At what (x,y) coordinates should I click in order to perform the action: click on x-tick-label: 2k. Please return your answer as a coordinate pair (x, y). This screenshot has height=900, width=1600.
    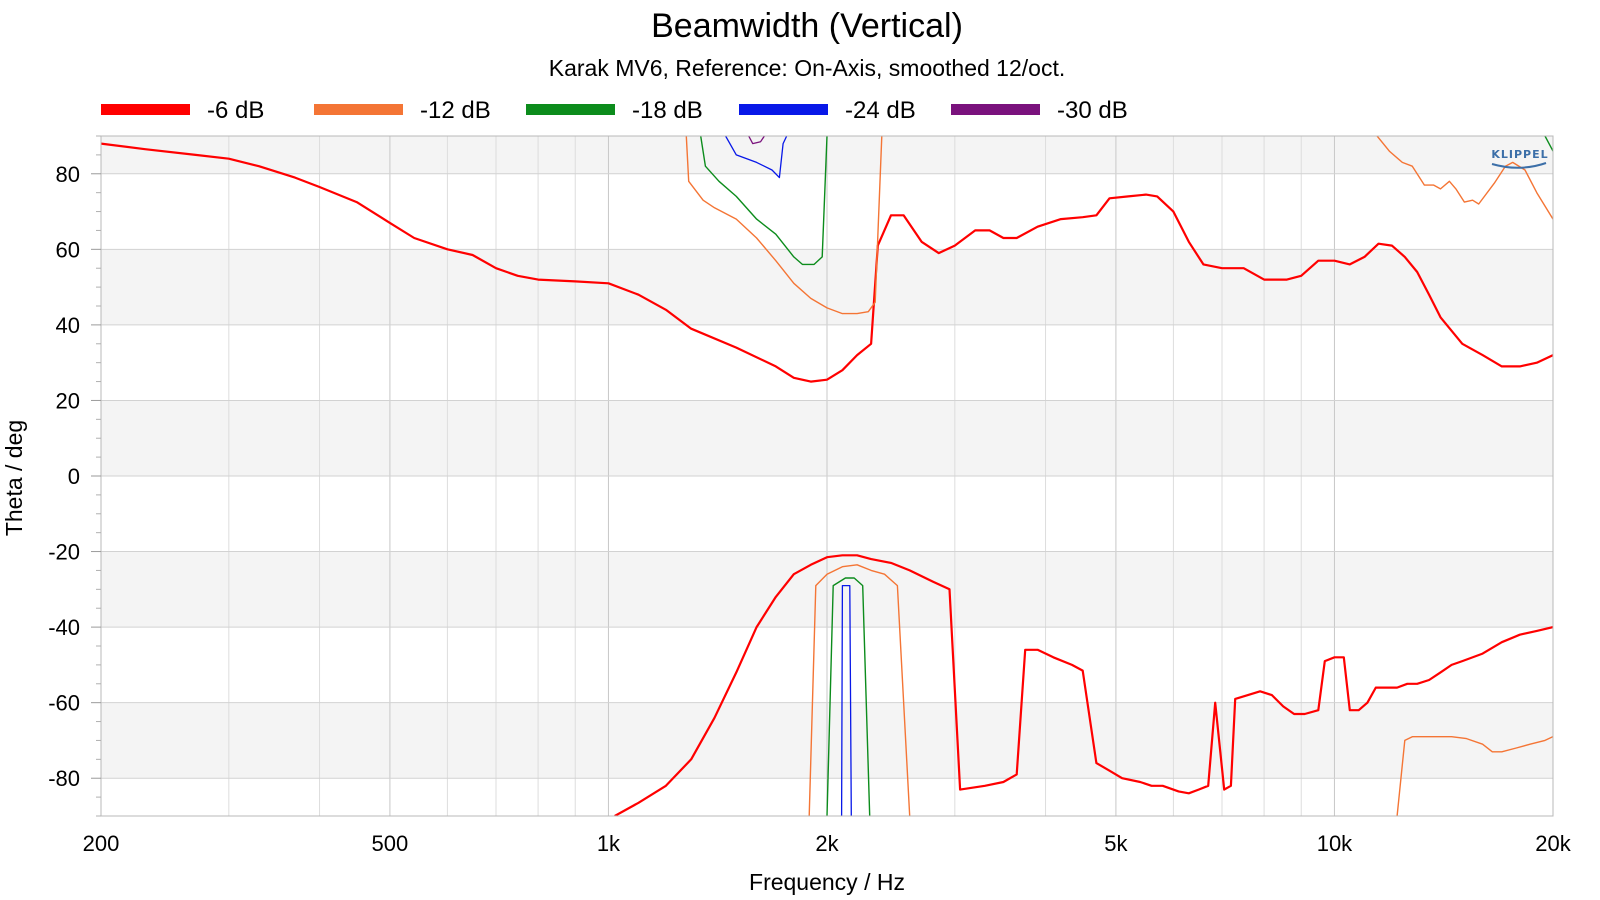
    Looking at the image, I should click on (827, 843).